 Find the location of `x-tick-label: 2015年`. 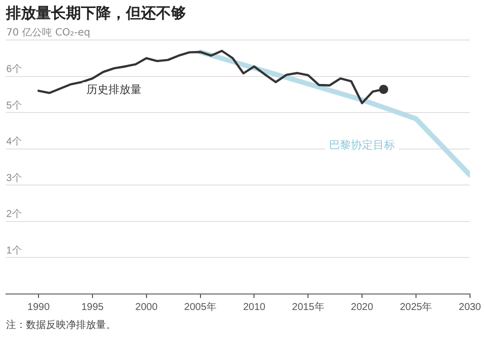

x-tick-label: 2015年 is located at coordinates (308, 306).